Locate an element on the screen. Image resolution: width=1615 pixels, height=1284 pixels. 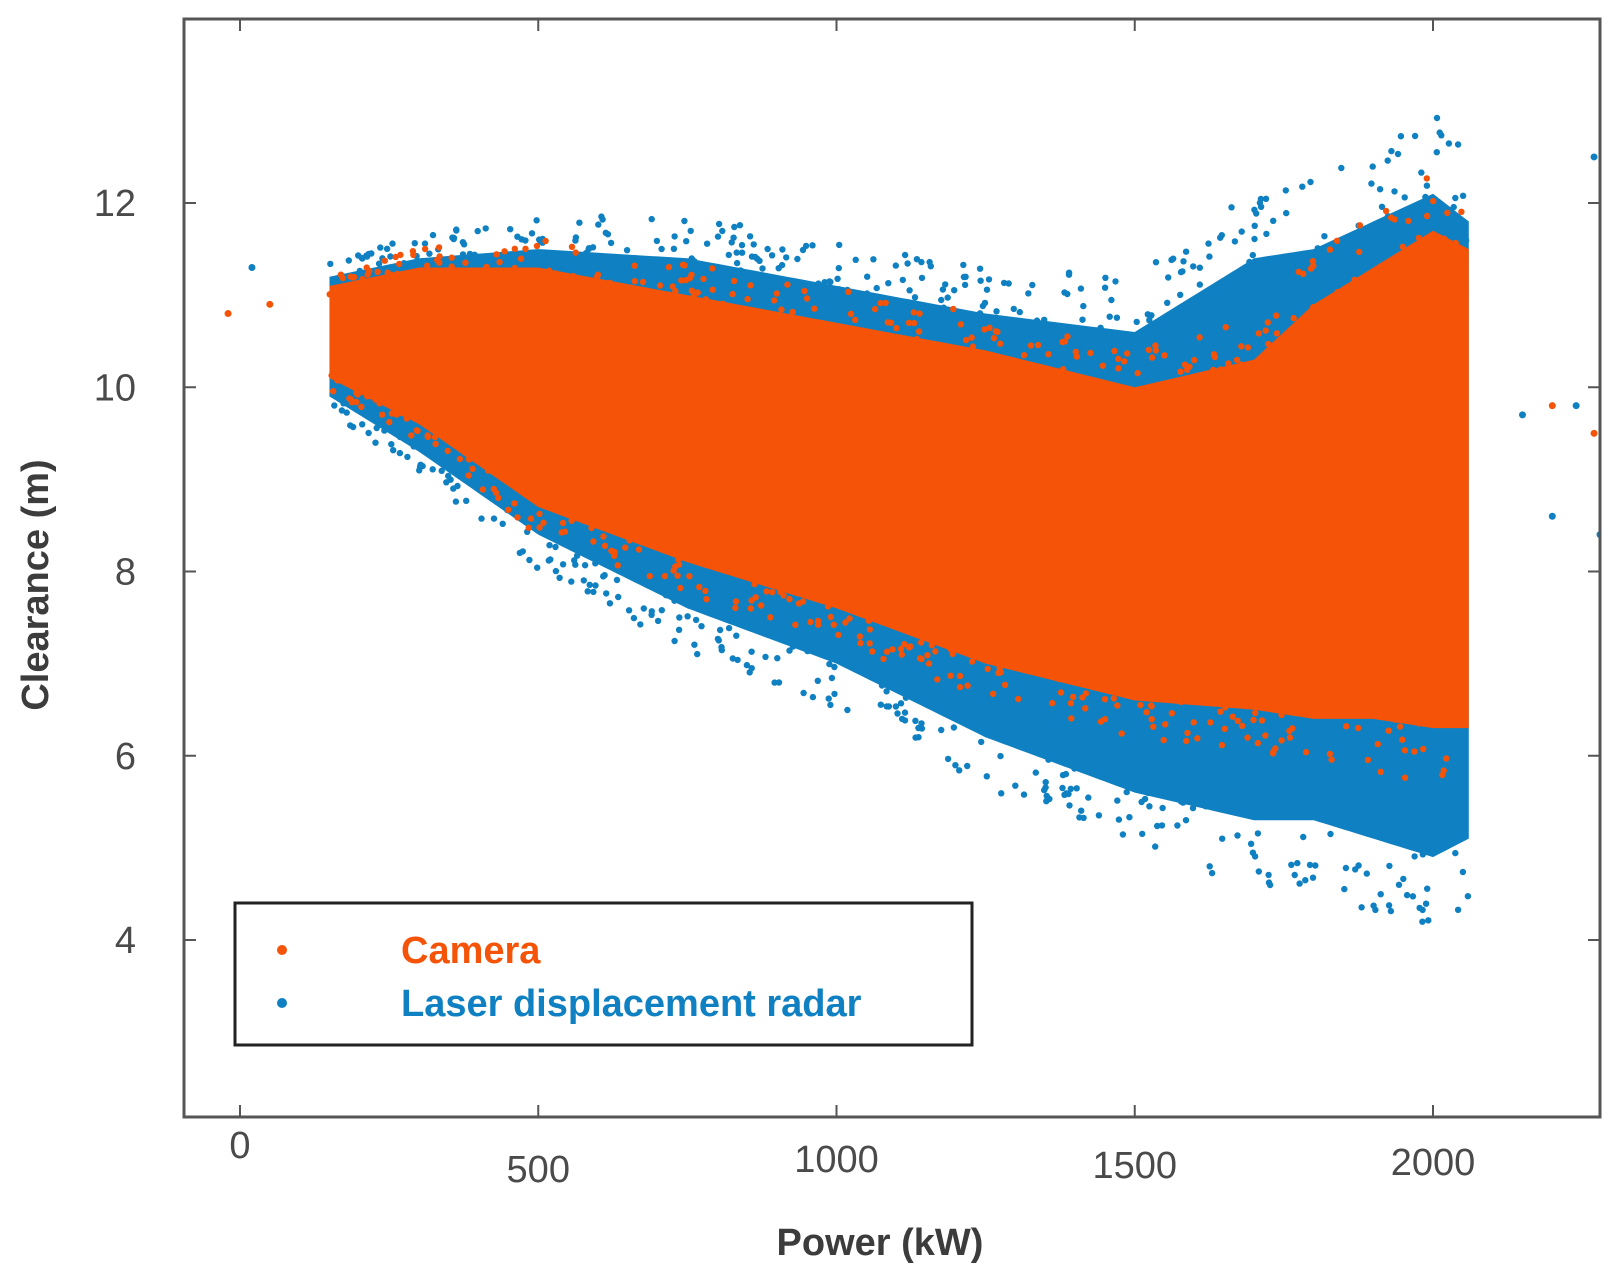
y-tick-label: 12 is located at coordinates (115, 204).